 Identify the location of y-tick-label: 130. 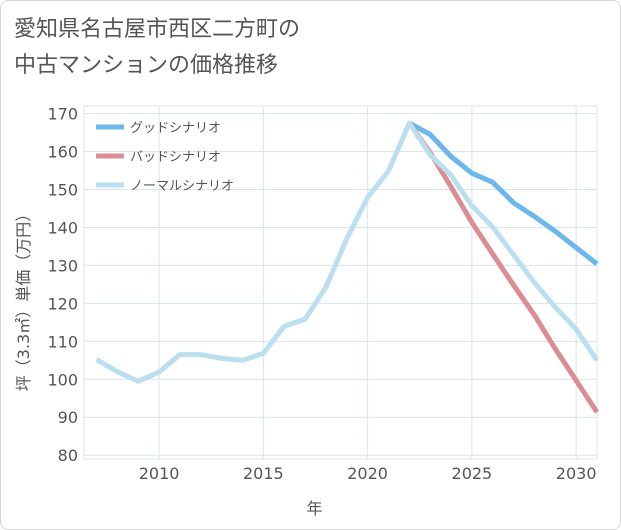
(62, 265).